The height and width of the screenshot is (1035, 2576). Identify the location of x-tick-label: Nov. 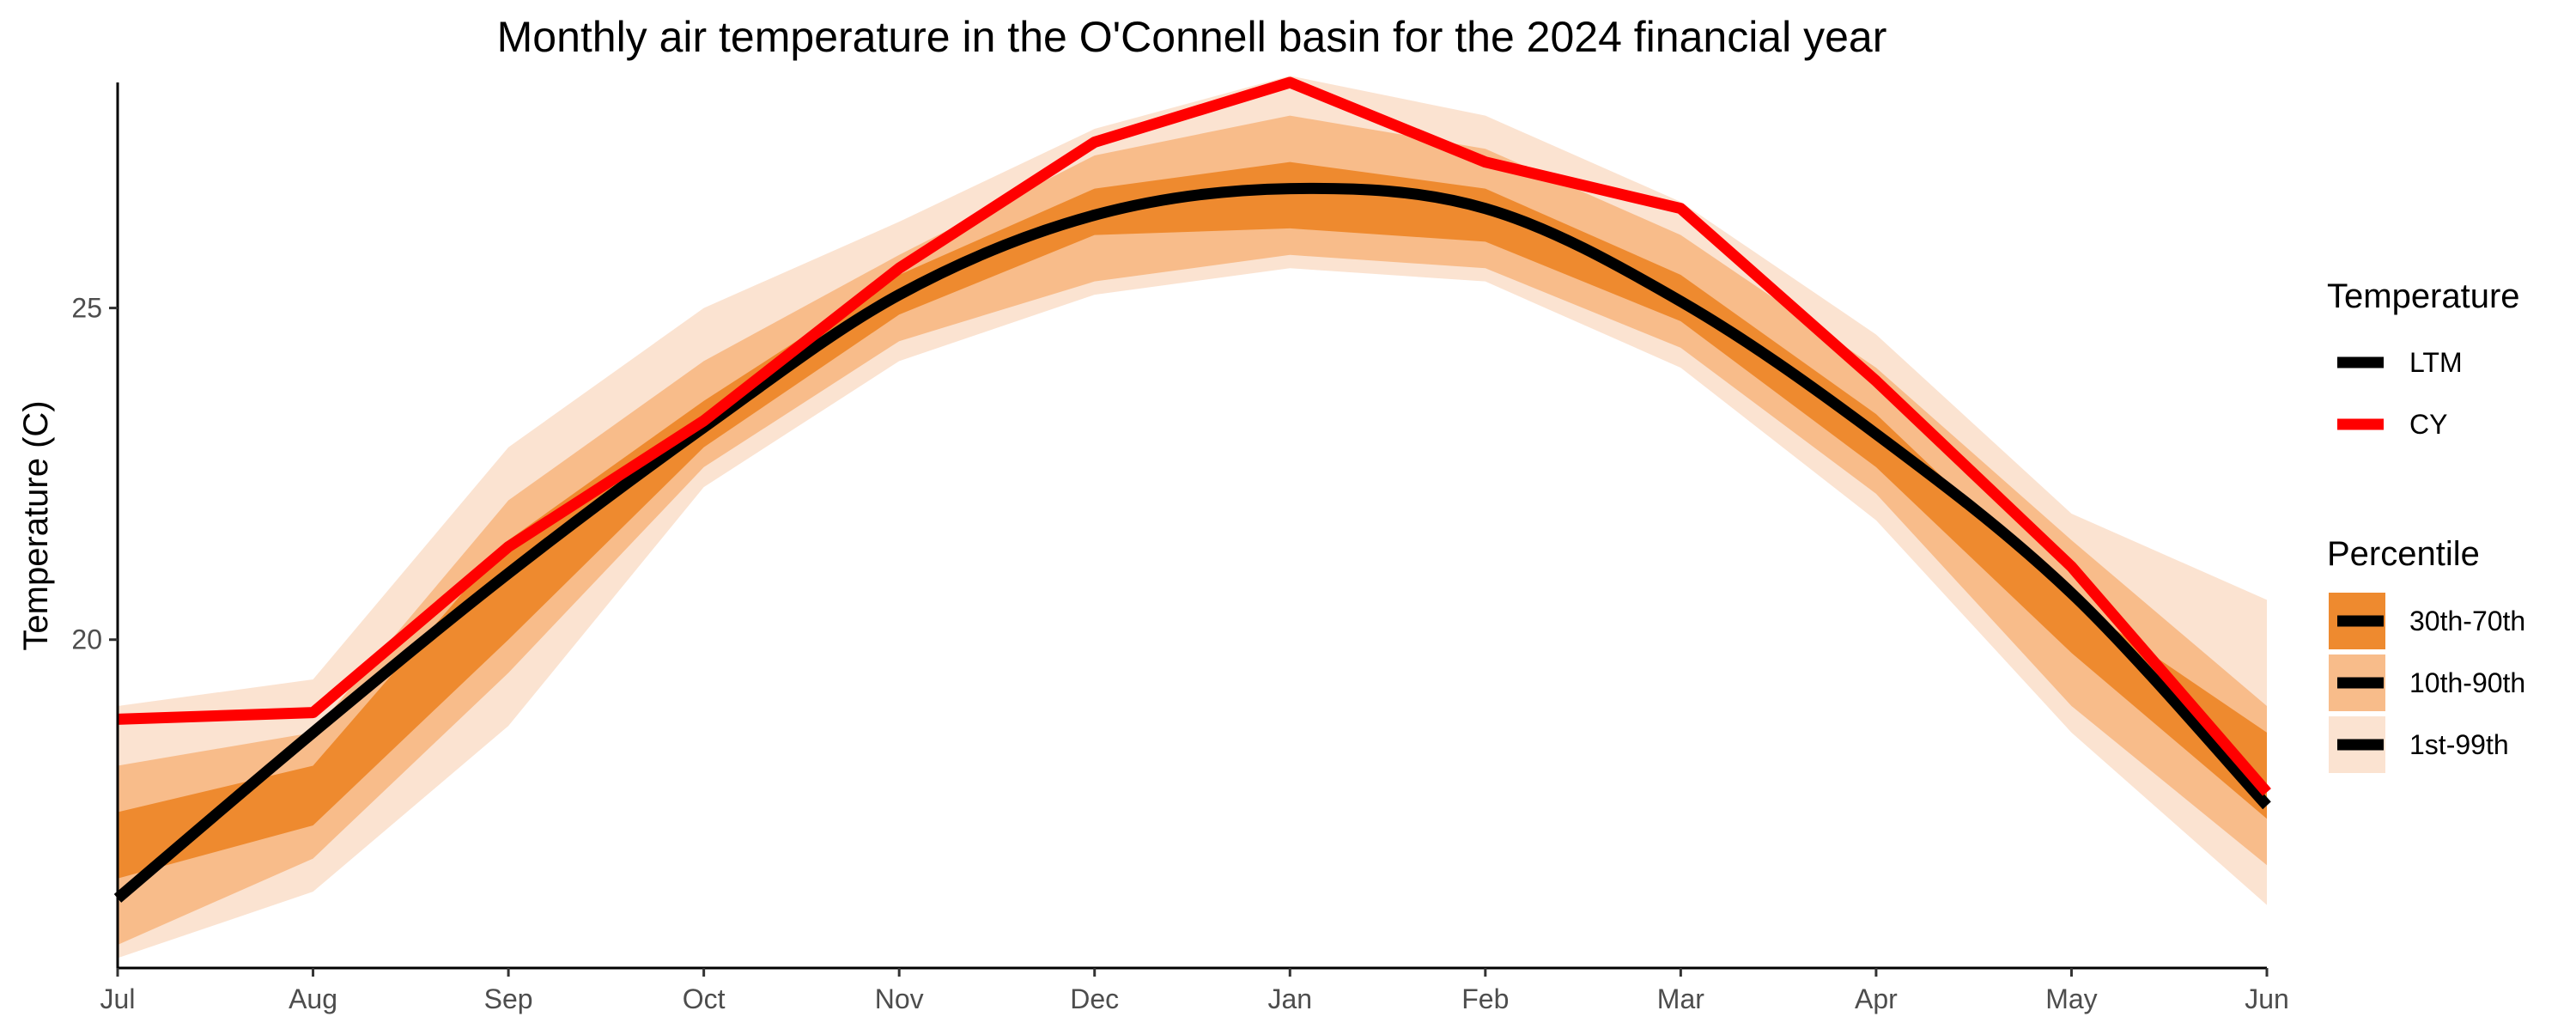
(900, 998).